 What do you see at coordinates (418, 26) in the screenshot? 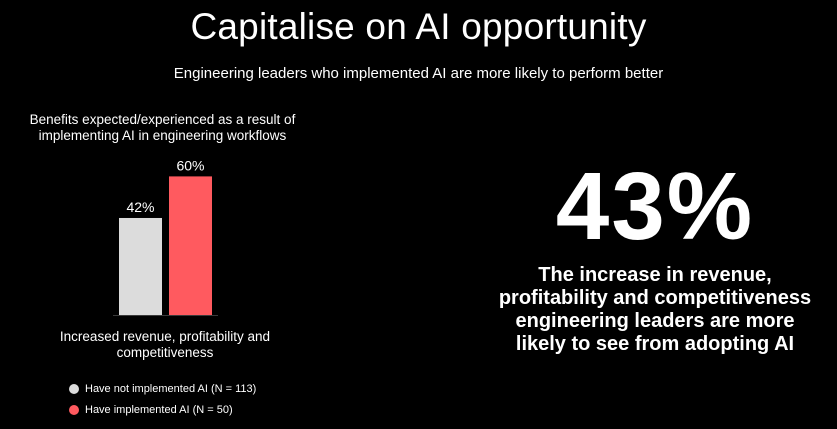
I see `page-title: Capitalise on AI opportunity` at bounding box center [418, 26].